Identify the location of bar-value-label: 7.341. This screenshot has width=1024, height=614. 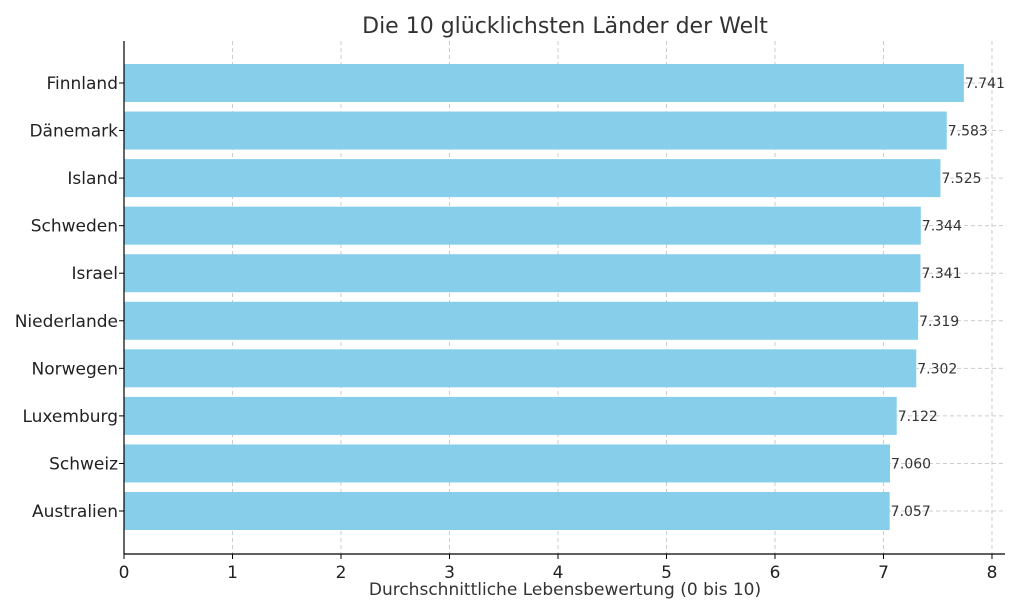
(941, 274).